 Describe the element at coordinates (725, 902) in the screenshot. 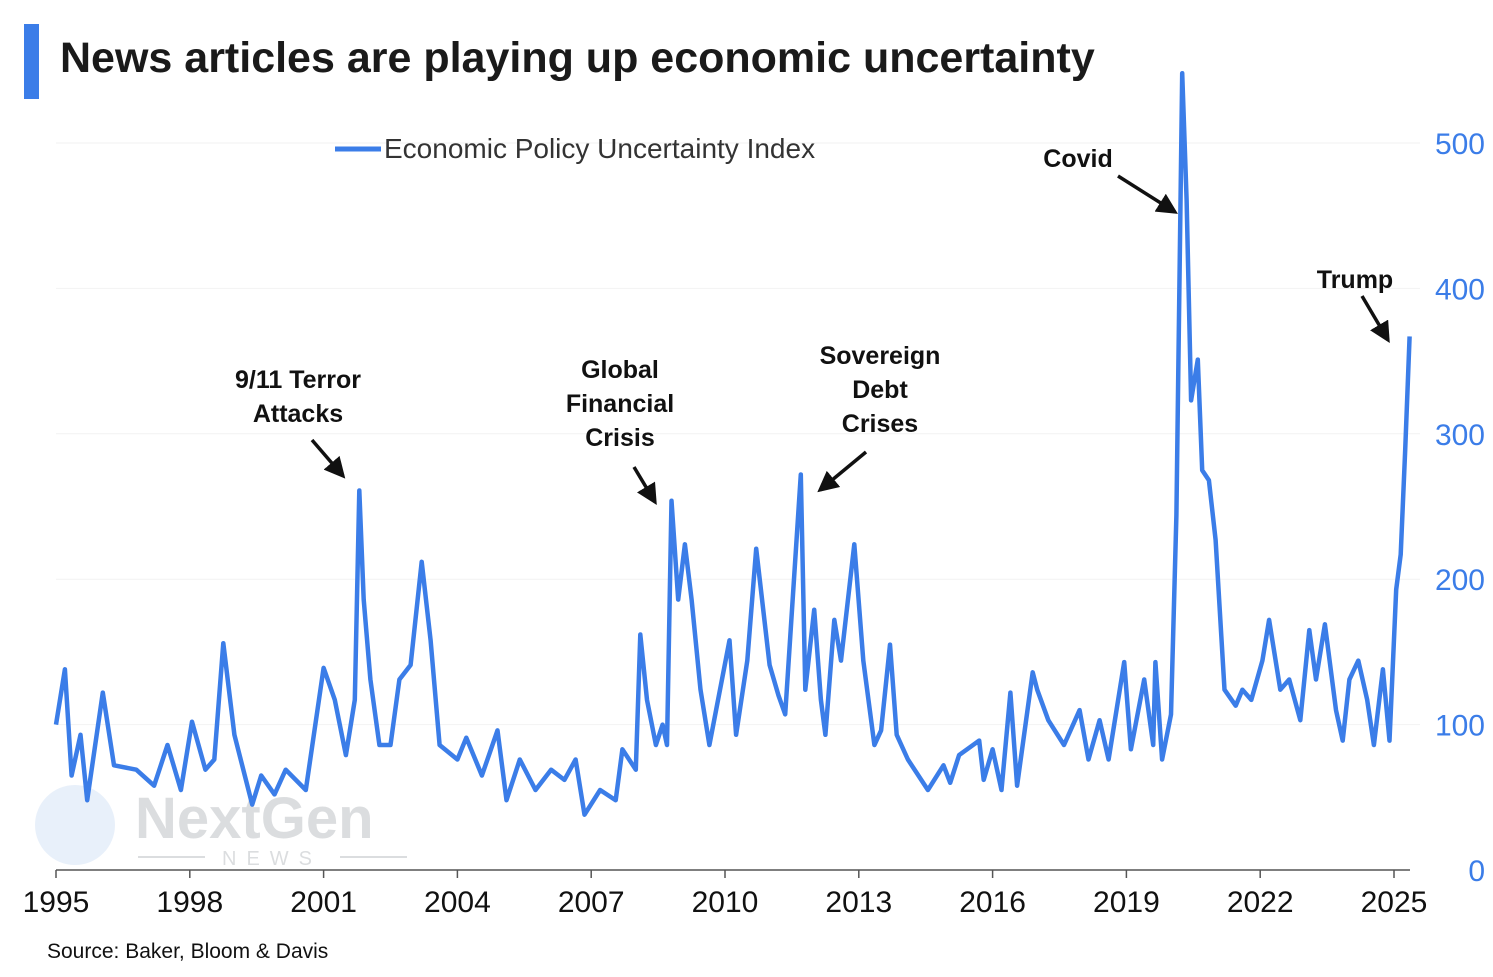

I see `x-tick-label: 2010` at that location.